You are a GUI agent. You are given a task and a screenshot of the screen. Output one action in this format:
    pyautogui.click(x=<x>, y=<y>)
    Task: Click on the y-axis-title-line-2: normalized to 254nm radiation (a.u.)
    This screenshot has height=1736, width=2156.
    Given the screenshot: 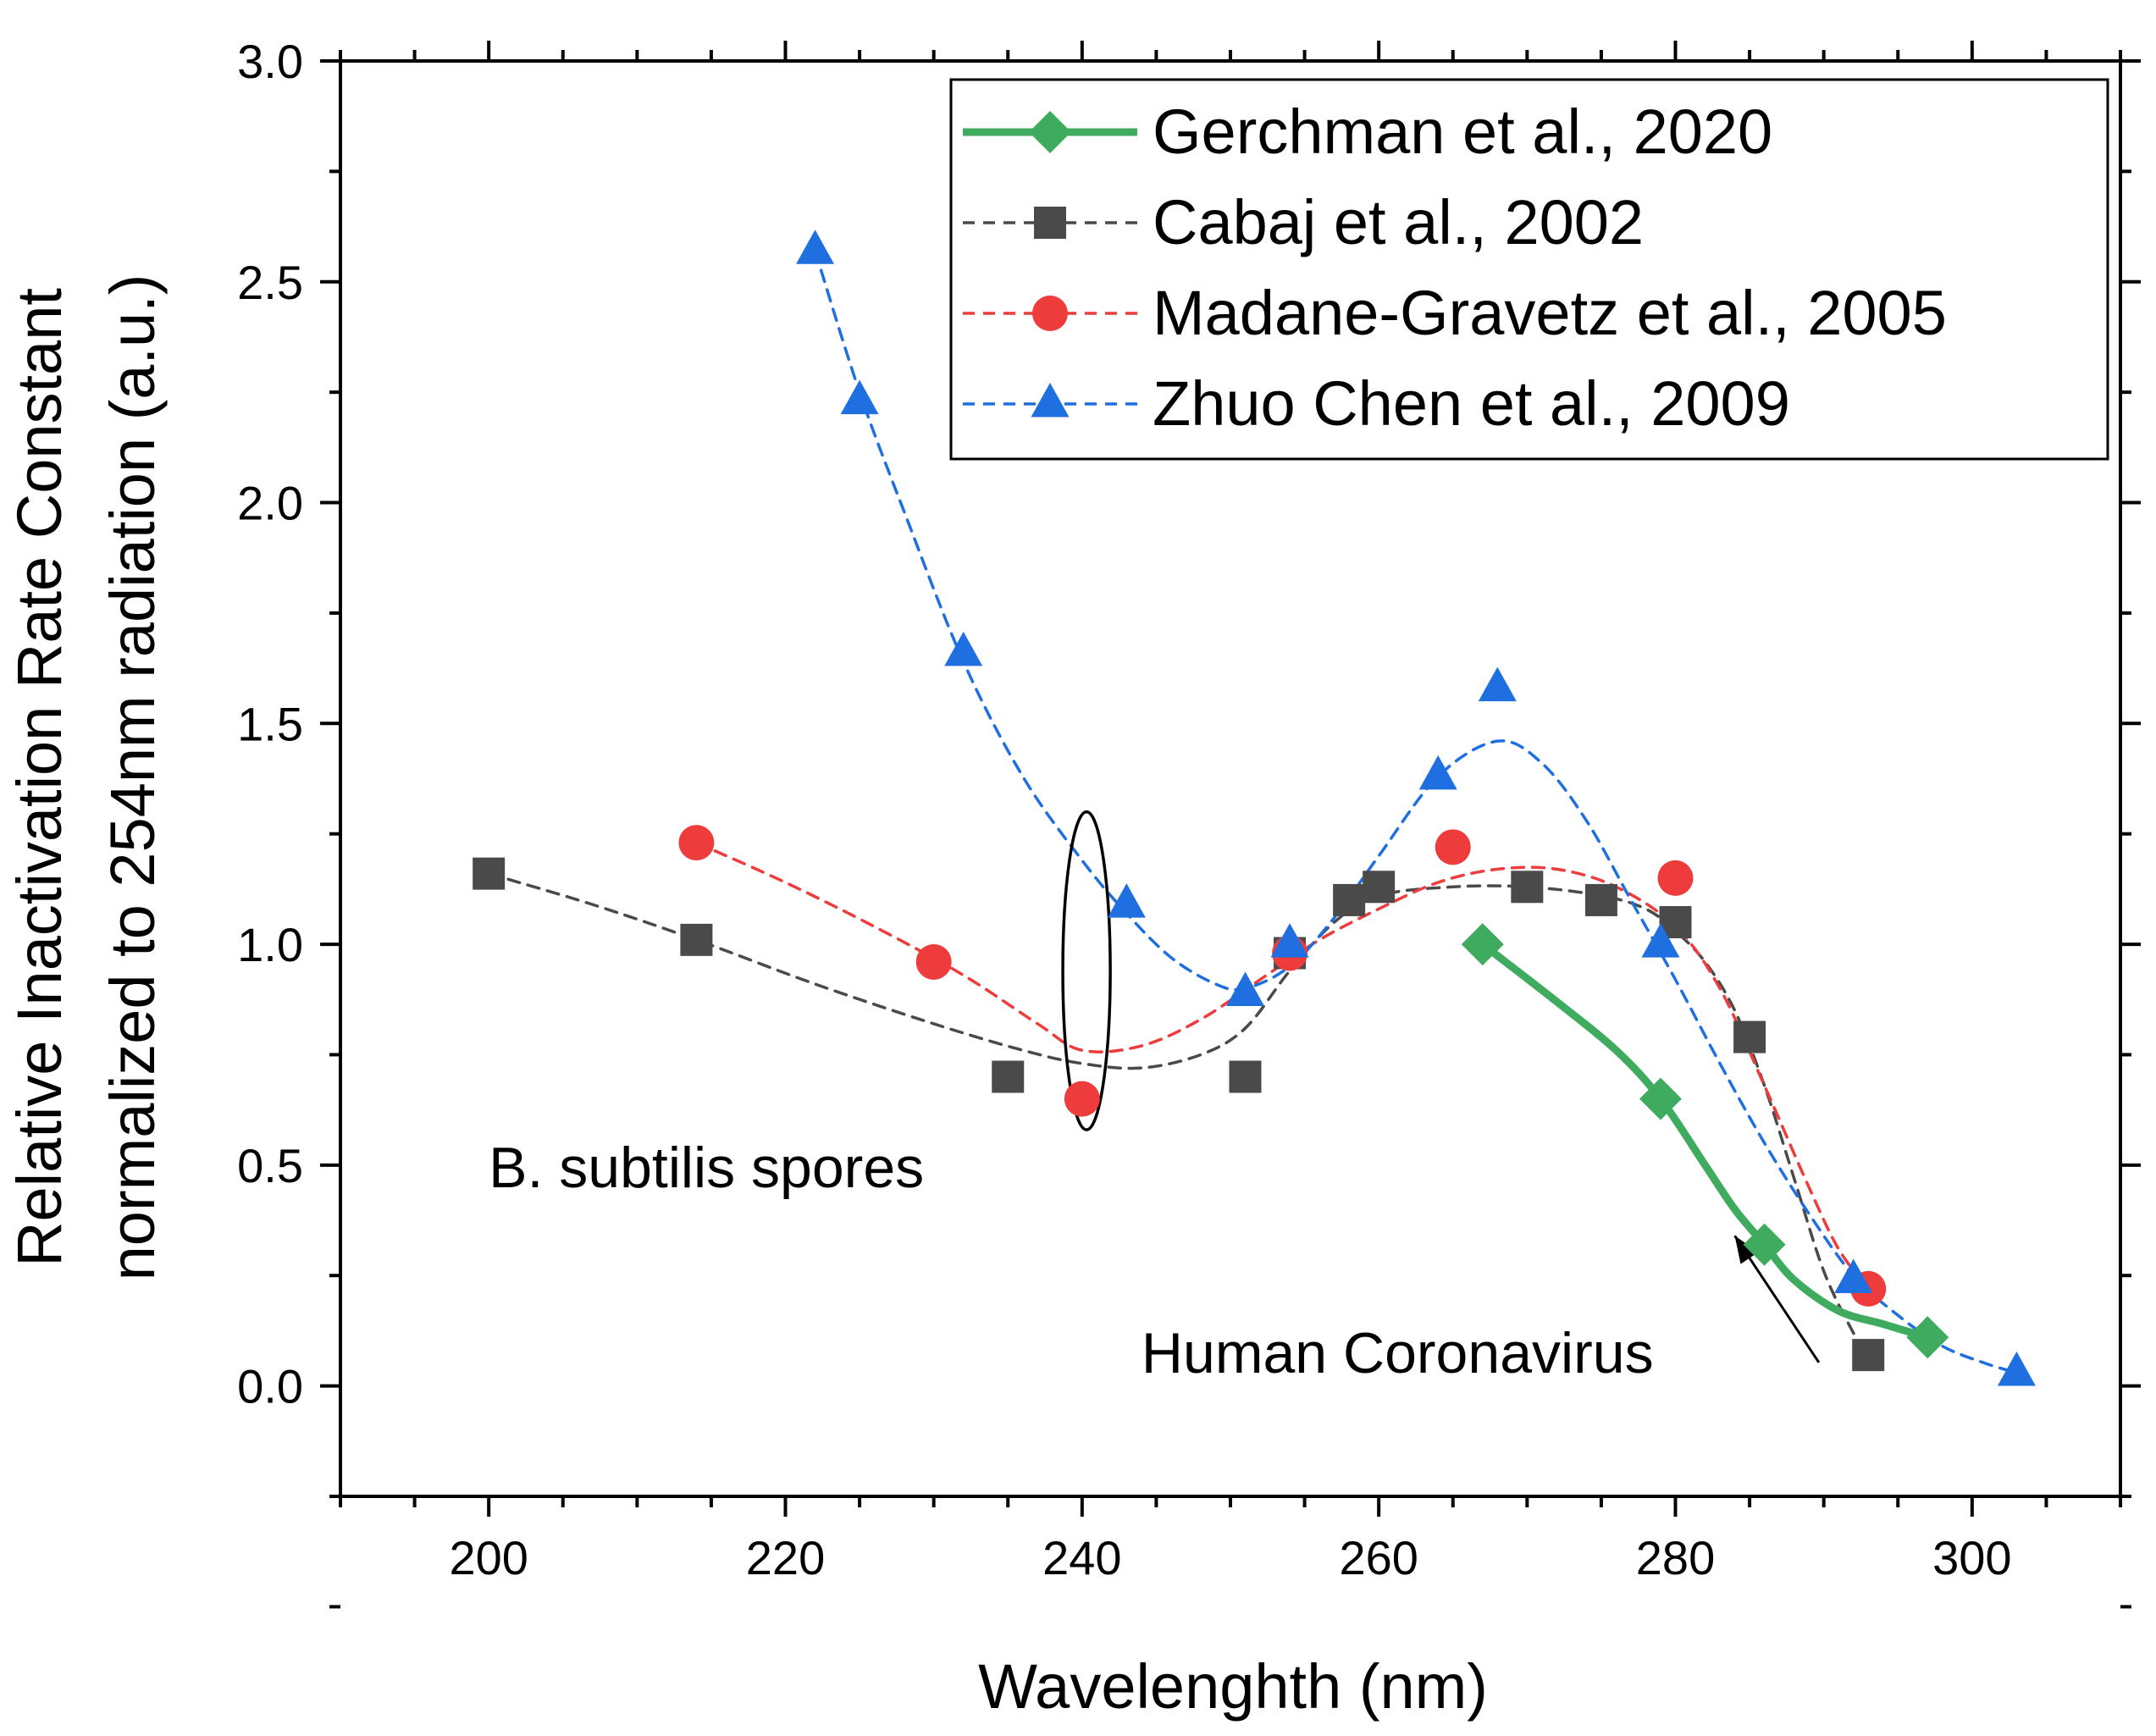 What is the action you would take?
    pyautogui.click(x=132, y=777)
    